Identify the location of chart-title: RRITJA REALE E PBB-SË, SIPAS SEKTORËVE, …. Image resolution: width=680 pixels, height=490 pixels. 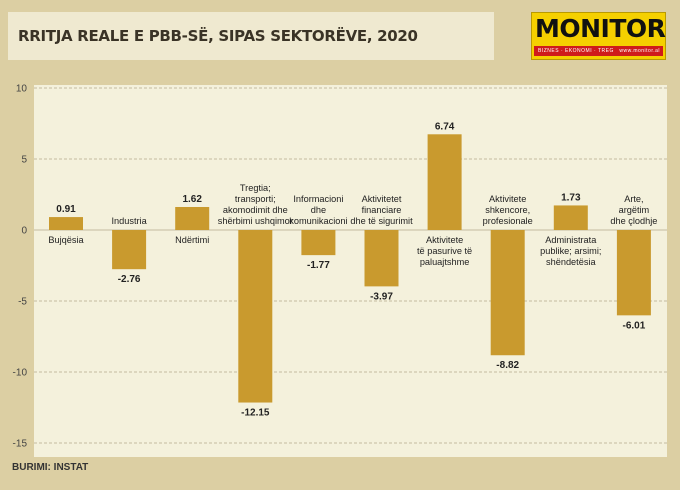
(218, 36).